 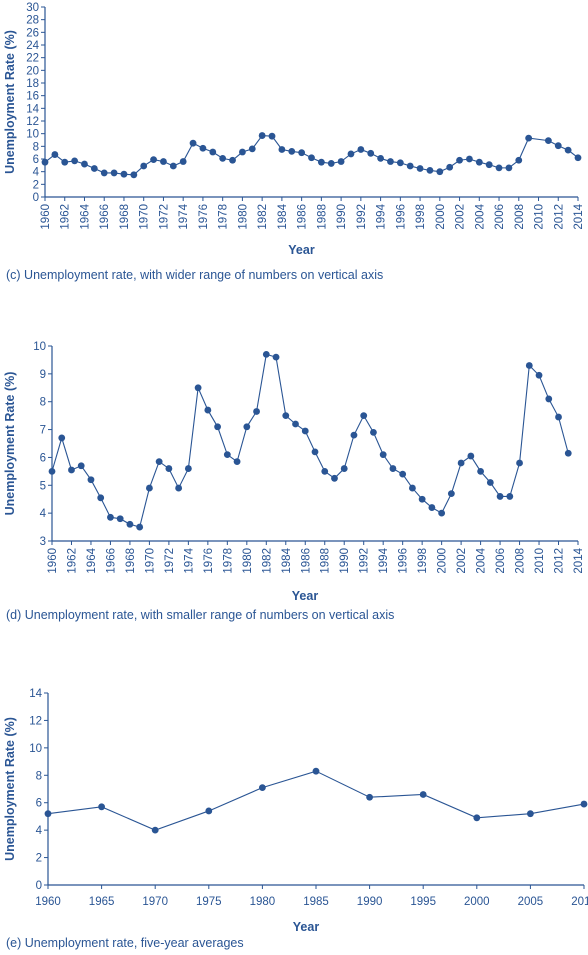 I want to click on x-tick-label: 1998, so click(x=421, y=217).